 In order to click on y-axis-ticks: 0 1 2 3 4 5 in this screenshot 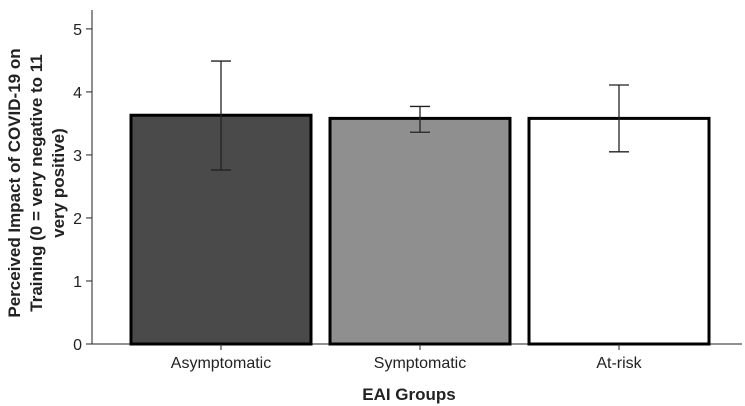, I will do `click(82, 188)`.